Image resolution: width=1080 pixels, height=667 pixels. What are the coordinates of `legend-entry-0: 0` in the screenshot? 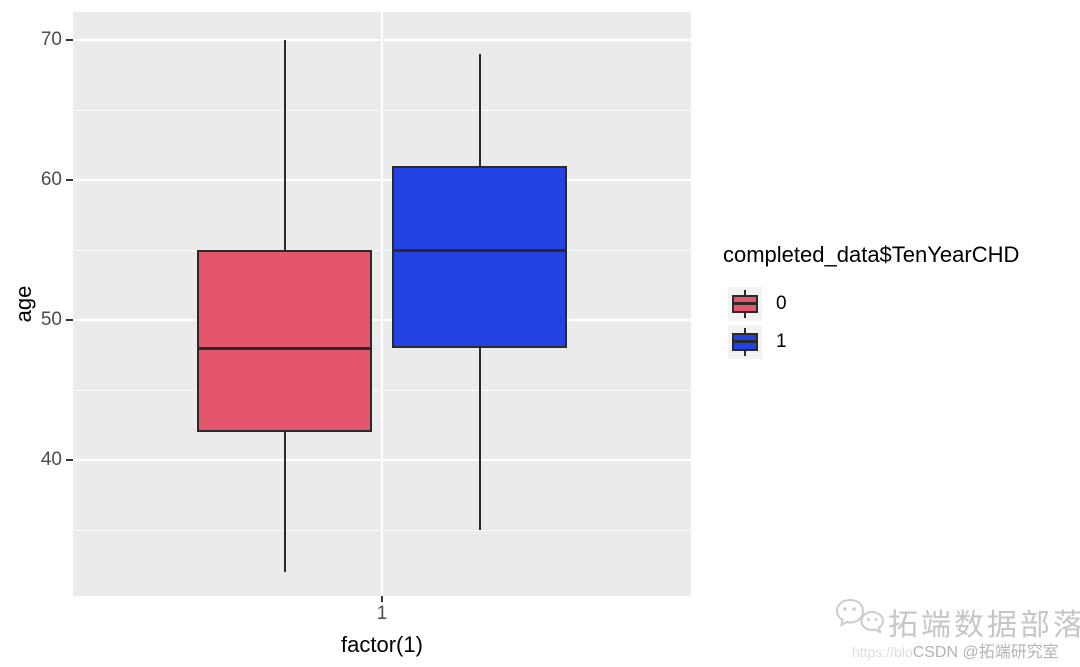 It's located at (757, 304).